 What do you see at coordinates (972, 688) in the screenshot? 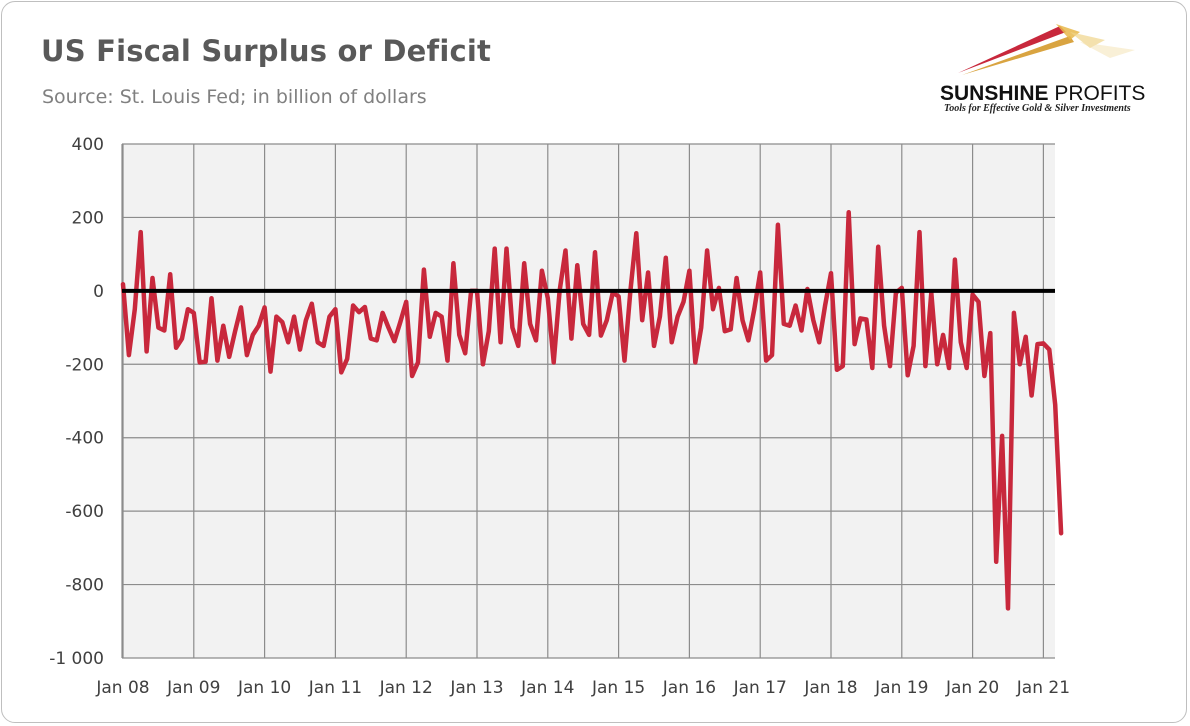
I see `x-tick-label: Jan 20` at bounding box center [972, 688].